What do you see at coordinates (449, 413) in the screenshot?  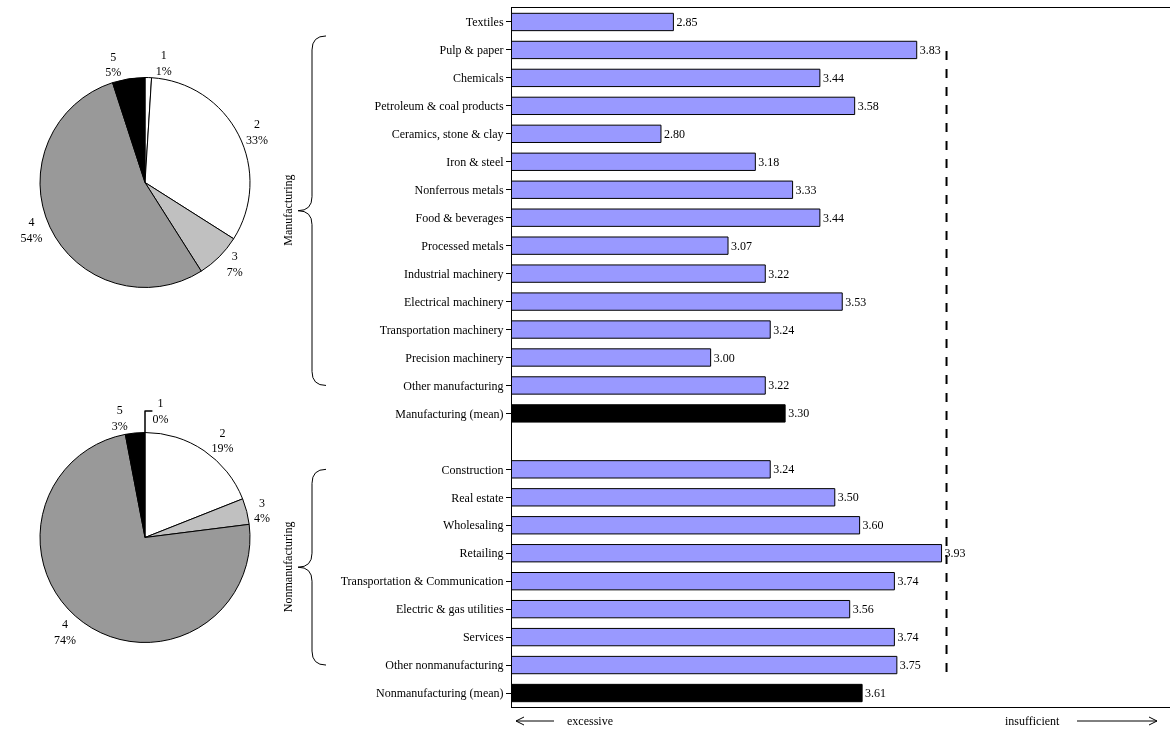 I see `y-tick-label: Manufacturing (mean)` at bounding box center [449, 413].